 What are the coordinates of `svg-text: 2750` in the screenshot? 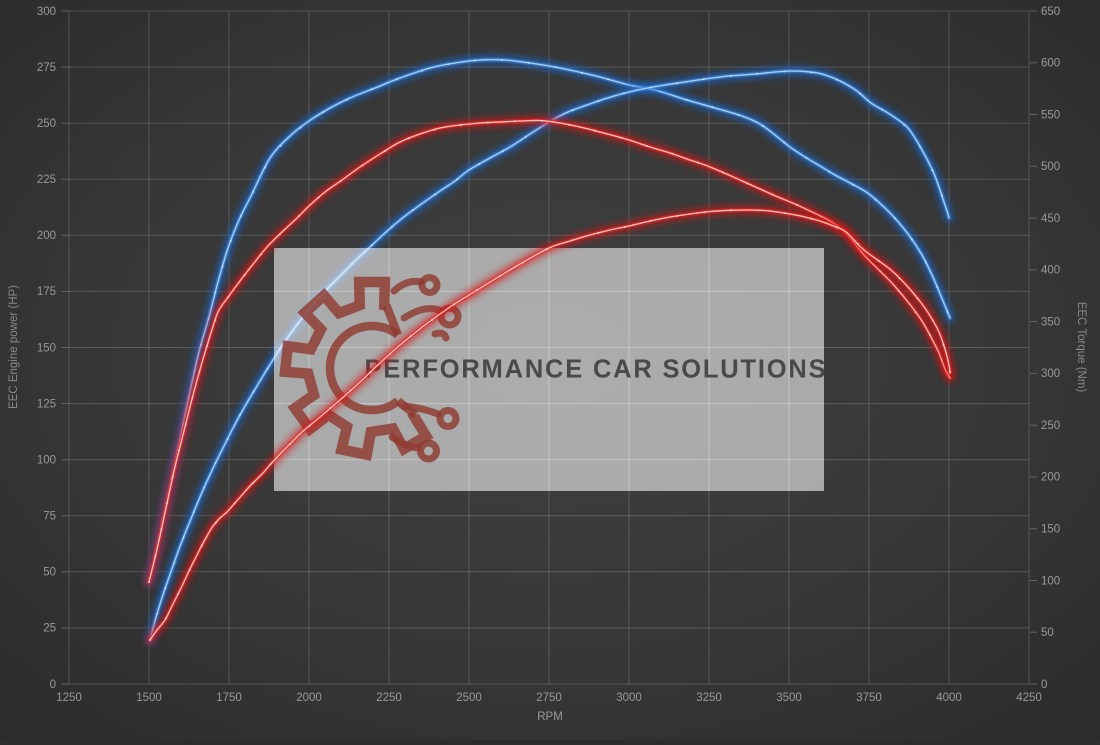 It's located at (549, 698).